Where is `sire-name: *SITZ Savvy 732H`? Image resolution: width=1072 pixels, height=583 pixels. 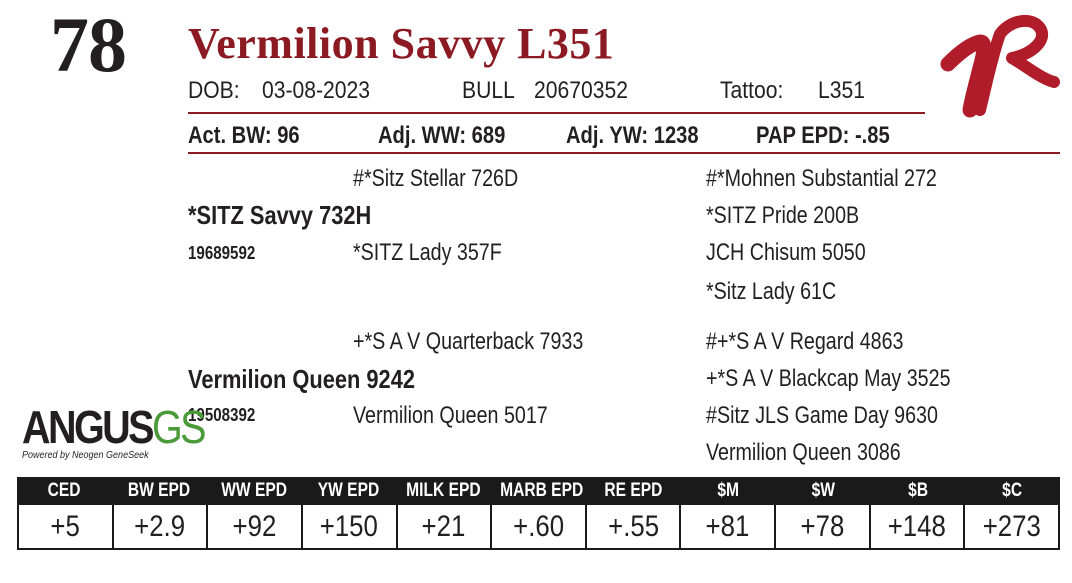 sire-name: *SITZ Savvy 732H is located at coordinates (280, 215).